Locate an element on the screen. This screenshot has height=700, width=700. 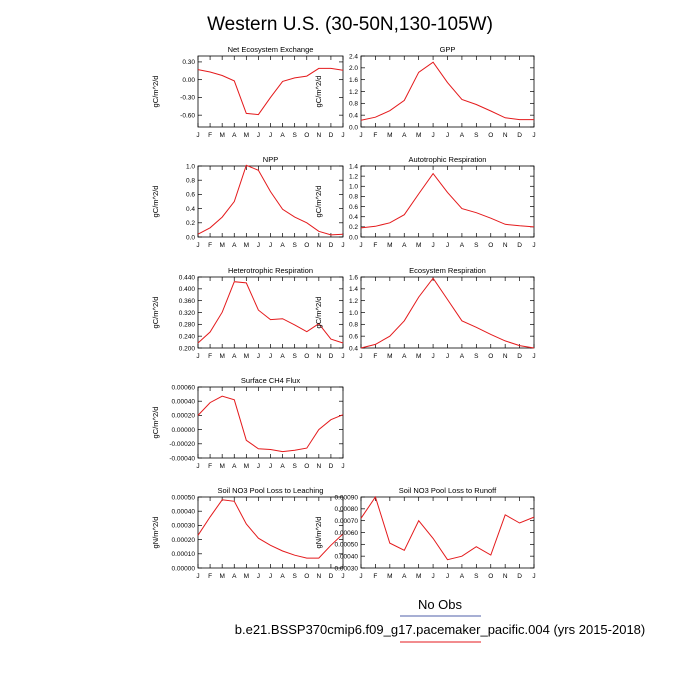
chart-0-series-0-line is located at coordinates (270, 91).